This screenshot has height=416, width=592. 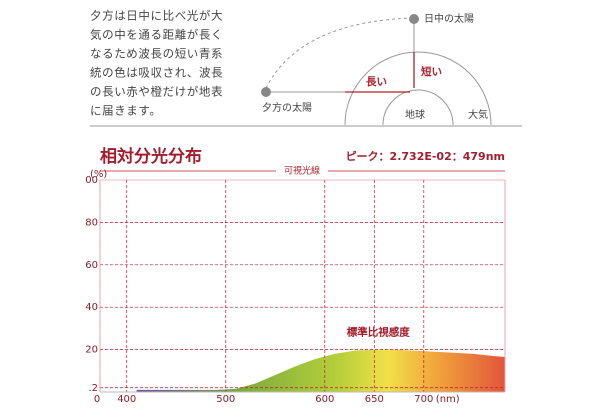 What do you see at coordinates (91, 222) in the screenshot?
I see `y-tick-label: 80` at bounding box center [91, 222].